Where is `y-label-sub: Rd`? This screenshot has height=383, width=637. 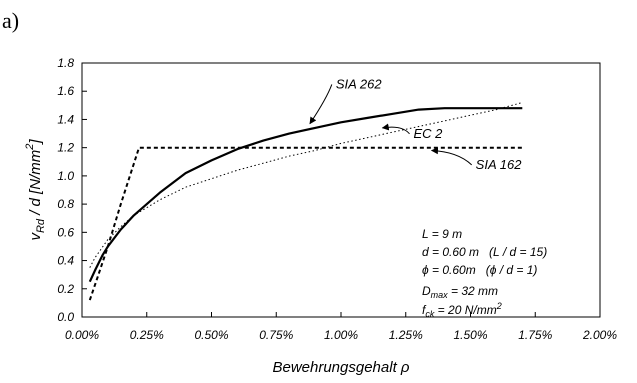
y-label-sub: Rd is located at coordinates (41, 225).